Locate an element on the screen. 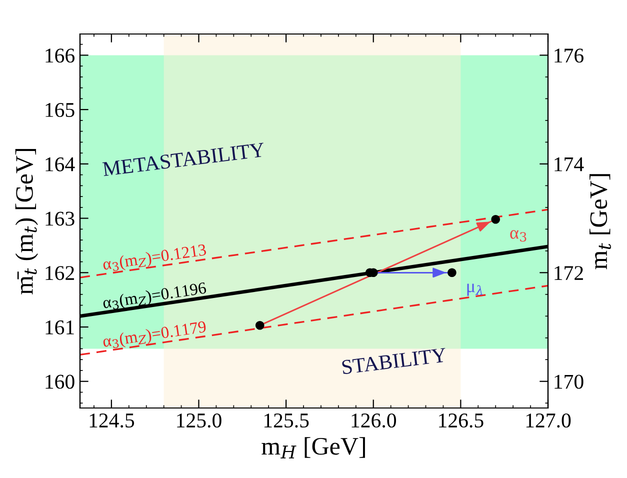  x-tick-label: 126.5 is located at coordinates (461, 421).